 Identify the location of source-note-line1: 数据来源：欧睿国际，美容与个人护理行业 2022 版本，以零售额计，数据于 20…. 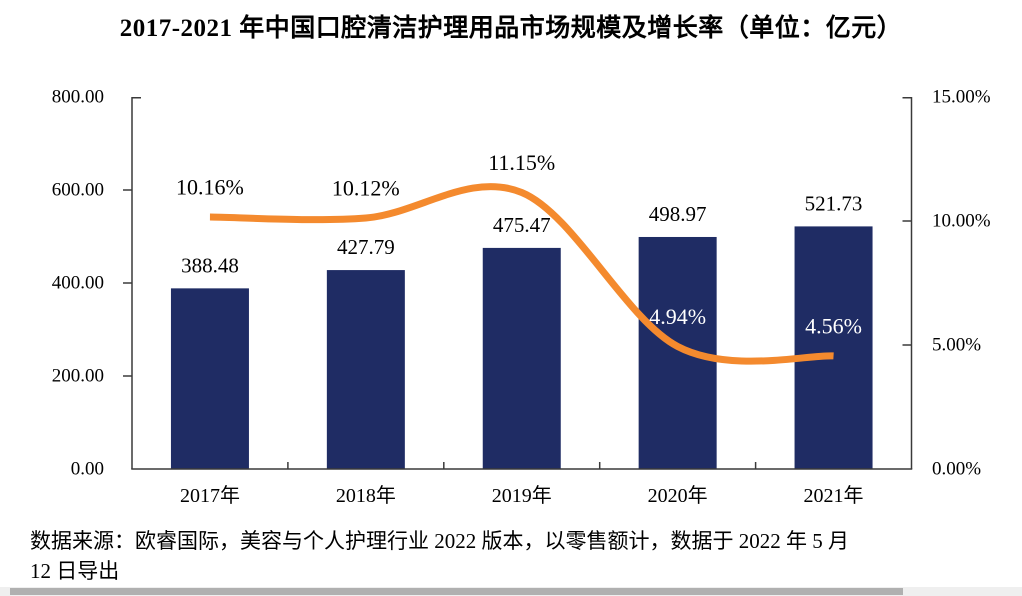
(439, 541).